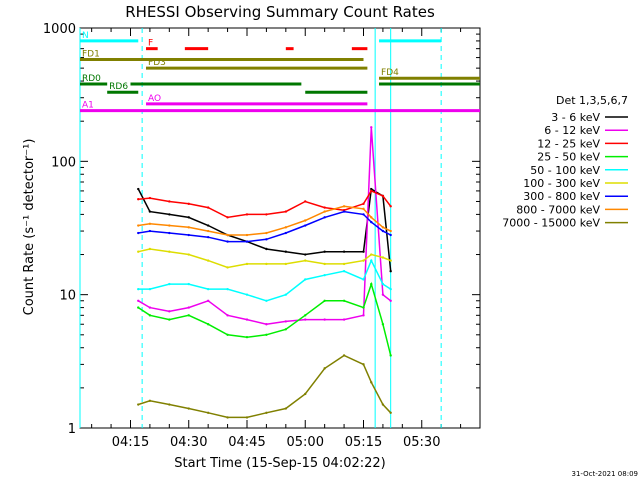 This screenshot has width=640, height=480. I want to click on y-tick-label: 100, so click(63, 162).